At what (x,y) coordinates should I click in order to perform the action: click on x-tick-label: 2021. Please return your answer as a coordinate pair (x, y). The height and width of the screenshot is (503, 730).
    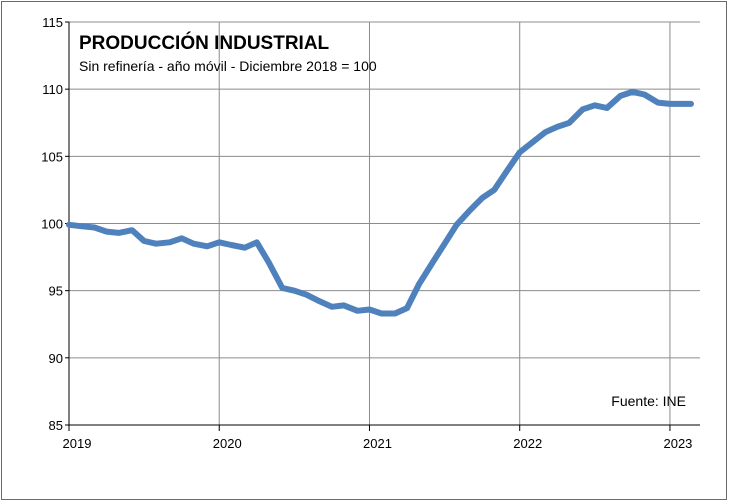
    Looking at the image, I should click on (377, 443).